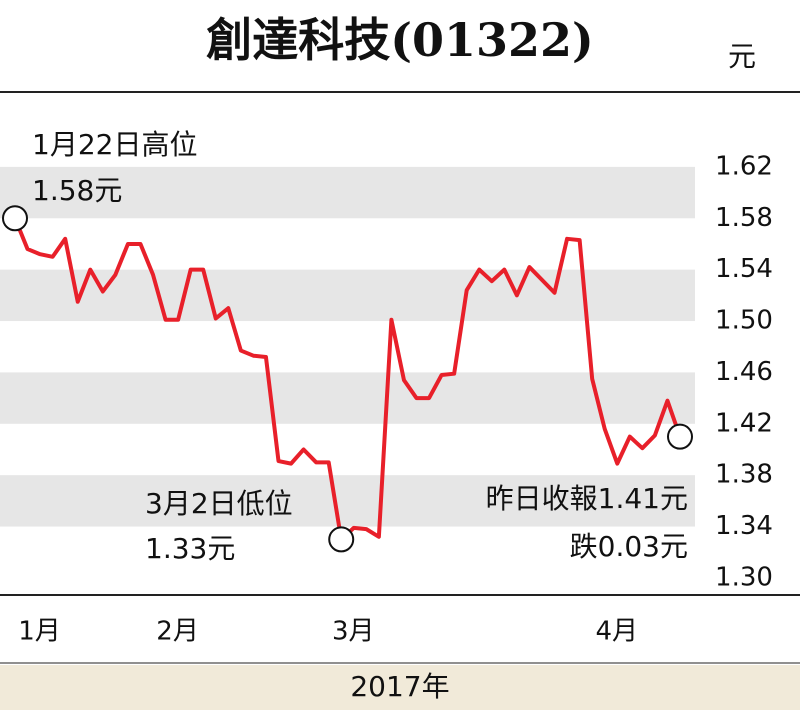 The image size is (800, 710). I want to click on y-tick-label: 1.34, so click(744, 526).